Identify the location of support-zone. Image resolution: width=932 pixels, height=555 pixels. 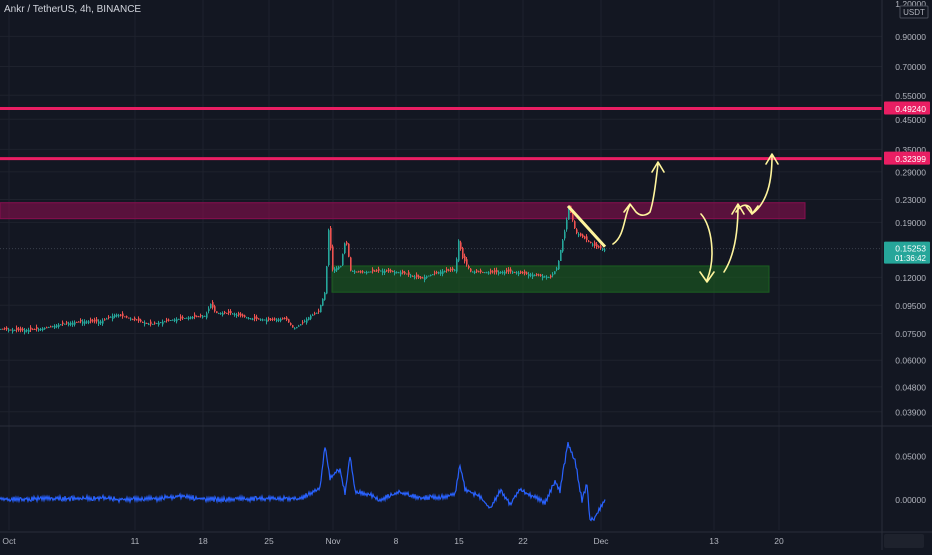
(550, 279).